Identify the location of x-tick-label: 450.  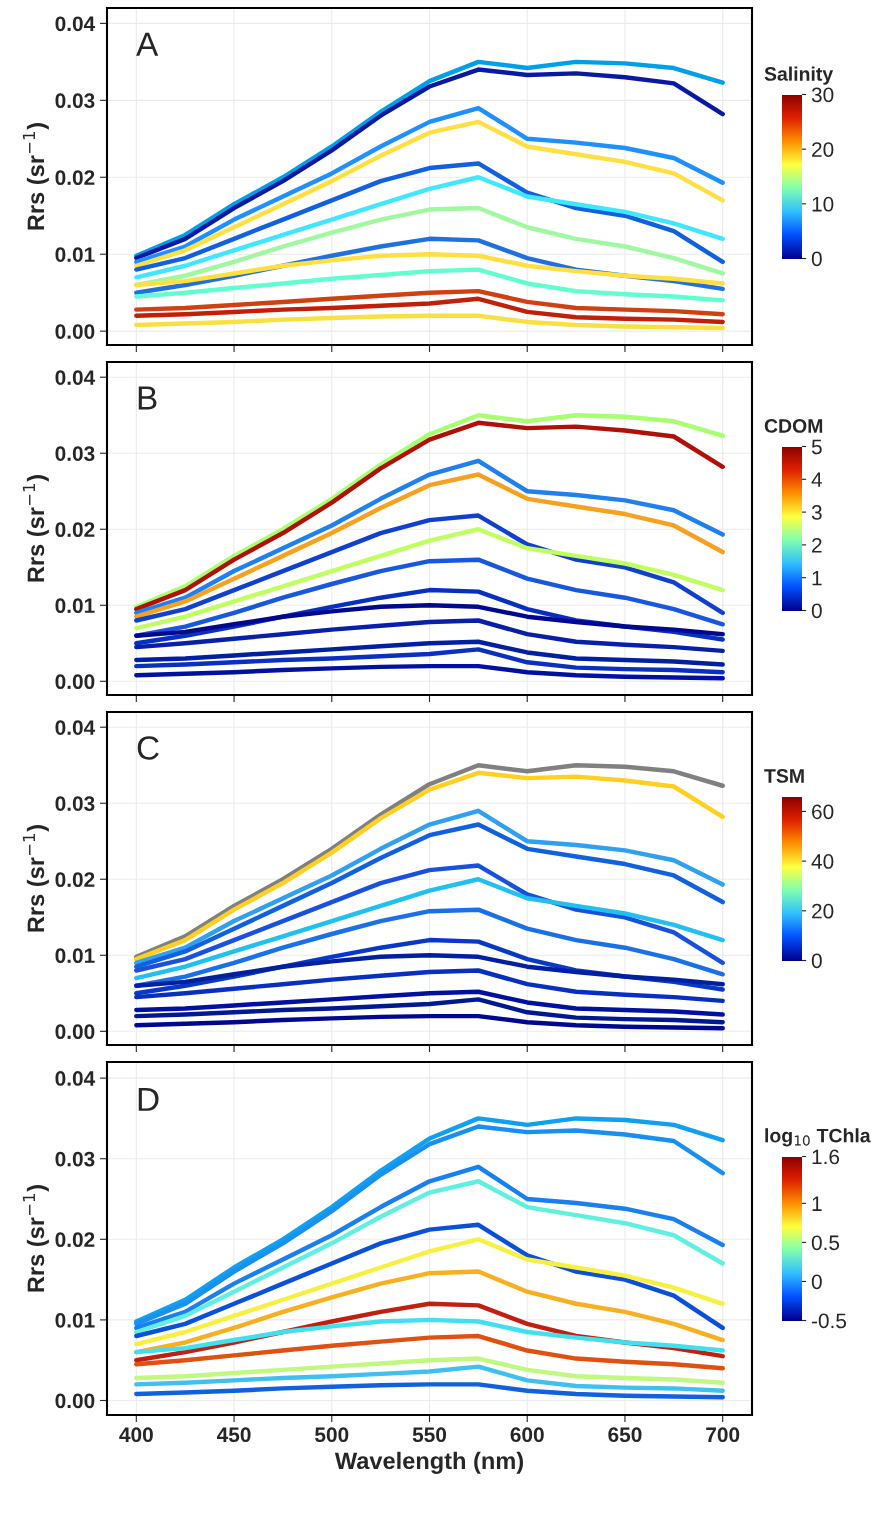
(233, 1435).